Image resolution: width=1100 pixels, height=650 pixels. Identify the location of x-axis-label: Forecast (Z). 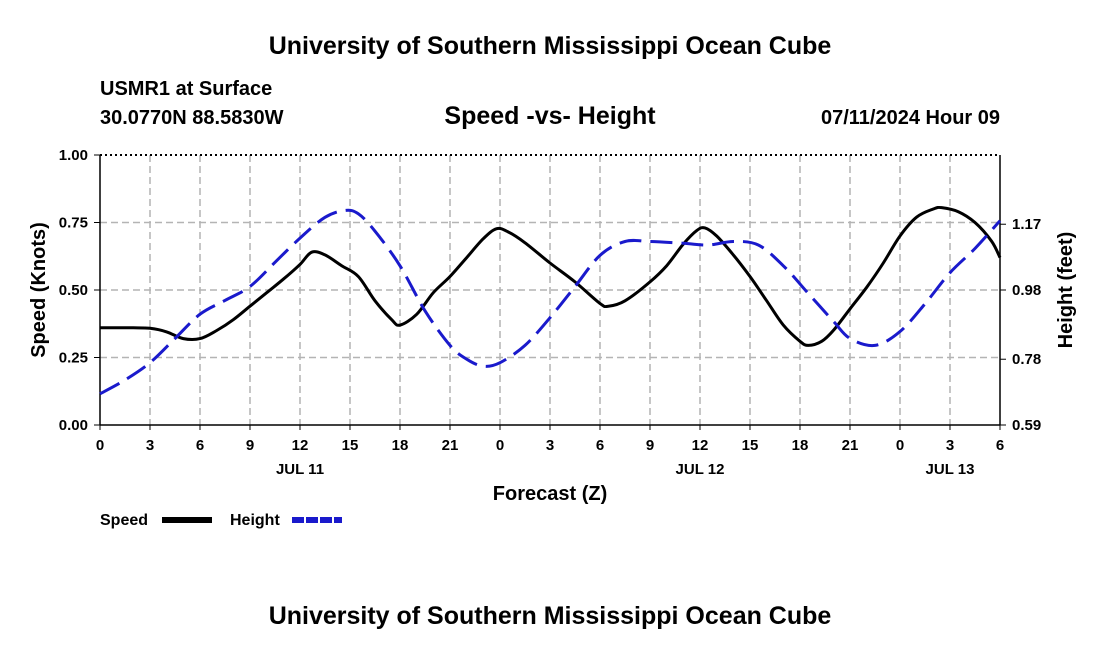
(550, 494).